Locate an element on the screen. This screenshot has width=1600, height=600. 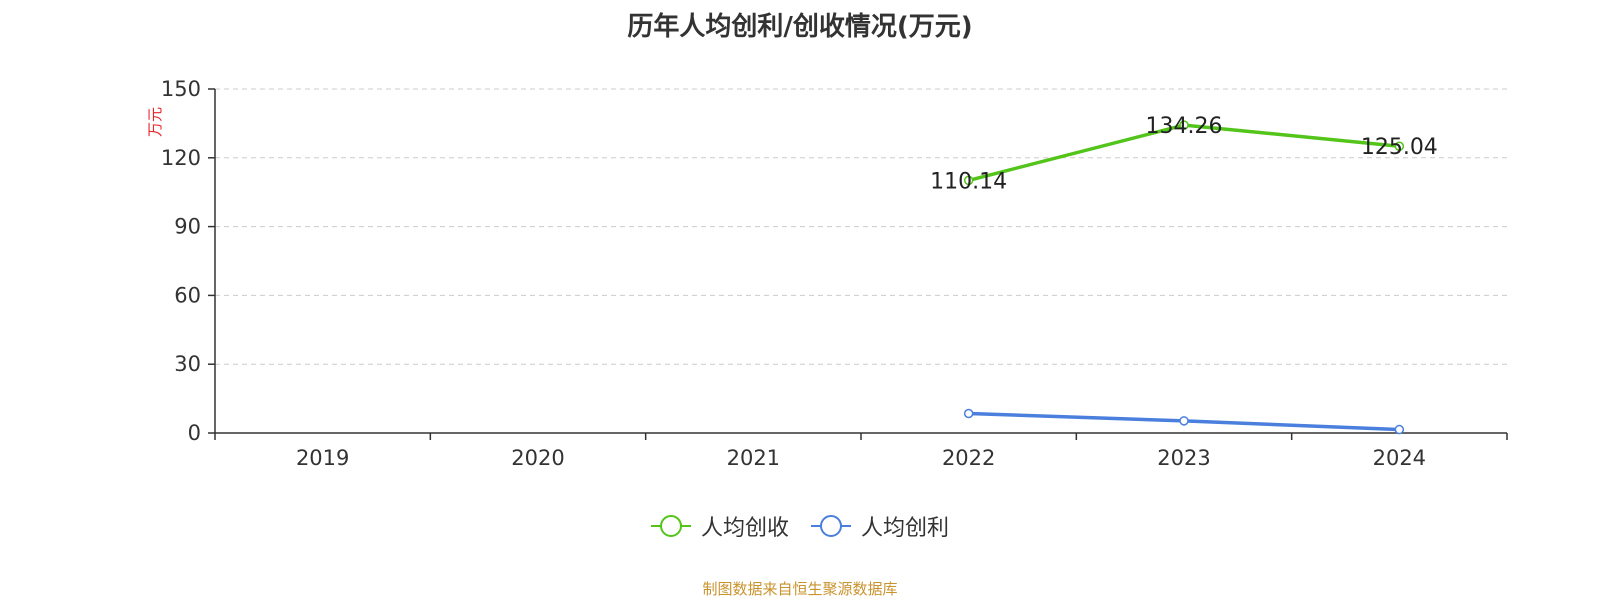
x-tick-label: 2023 is located at coordinates (1183, 458).